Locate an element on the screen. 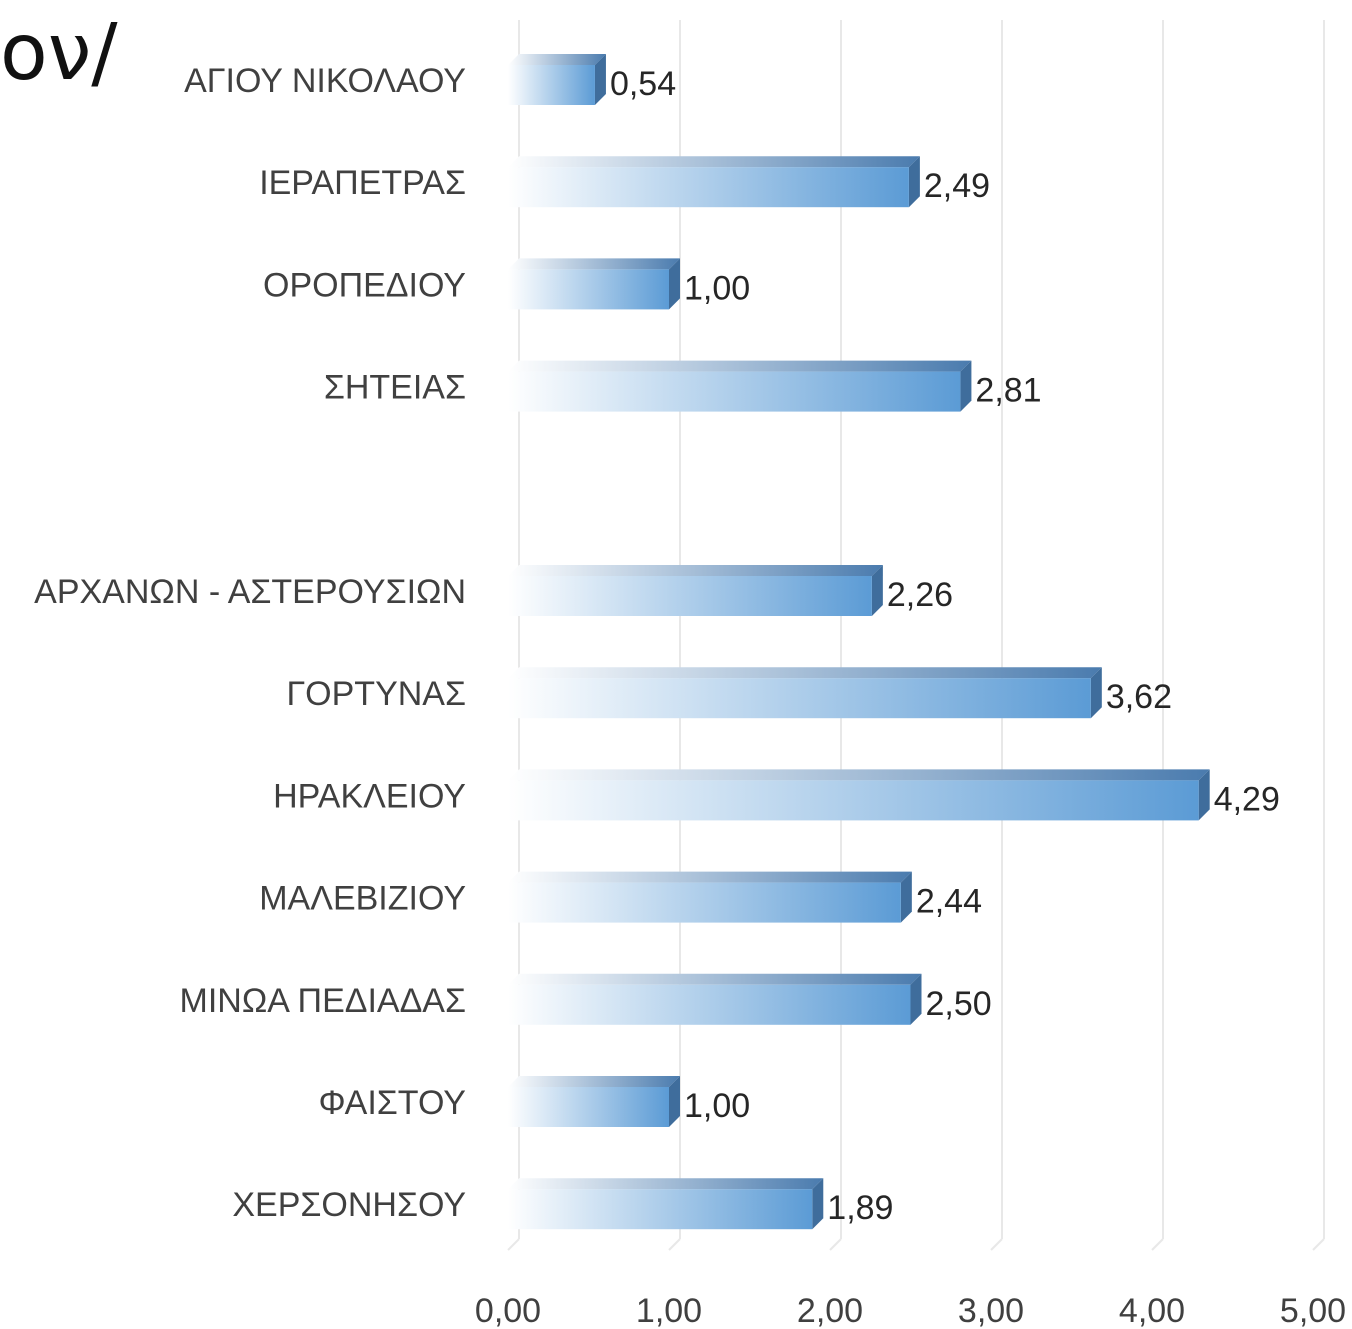 This screenshot has width=1352, height=1329. category-label: ΙΕΡΑΠΕΤΡΑΣ is located at coordinates (362, 183).